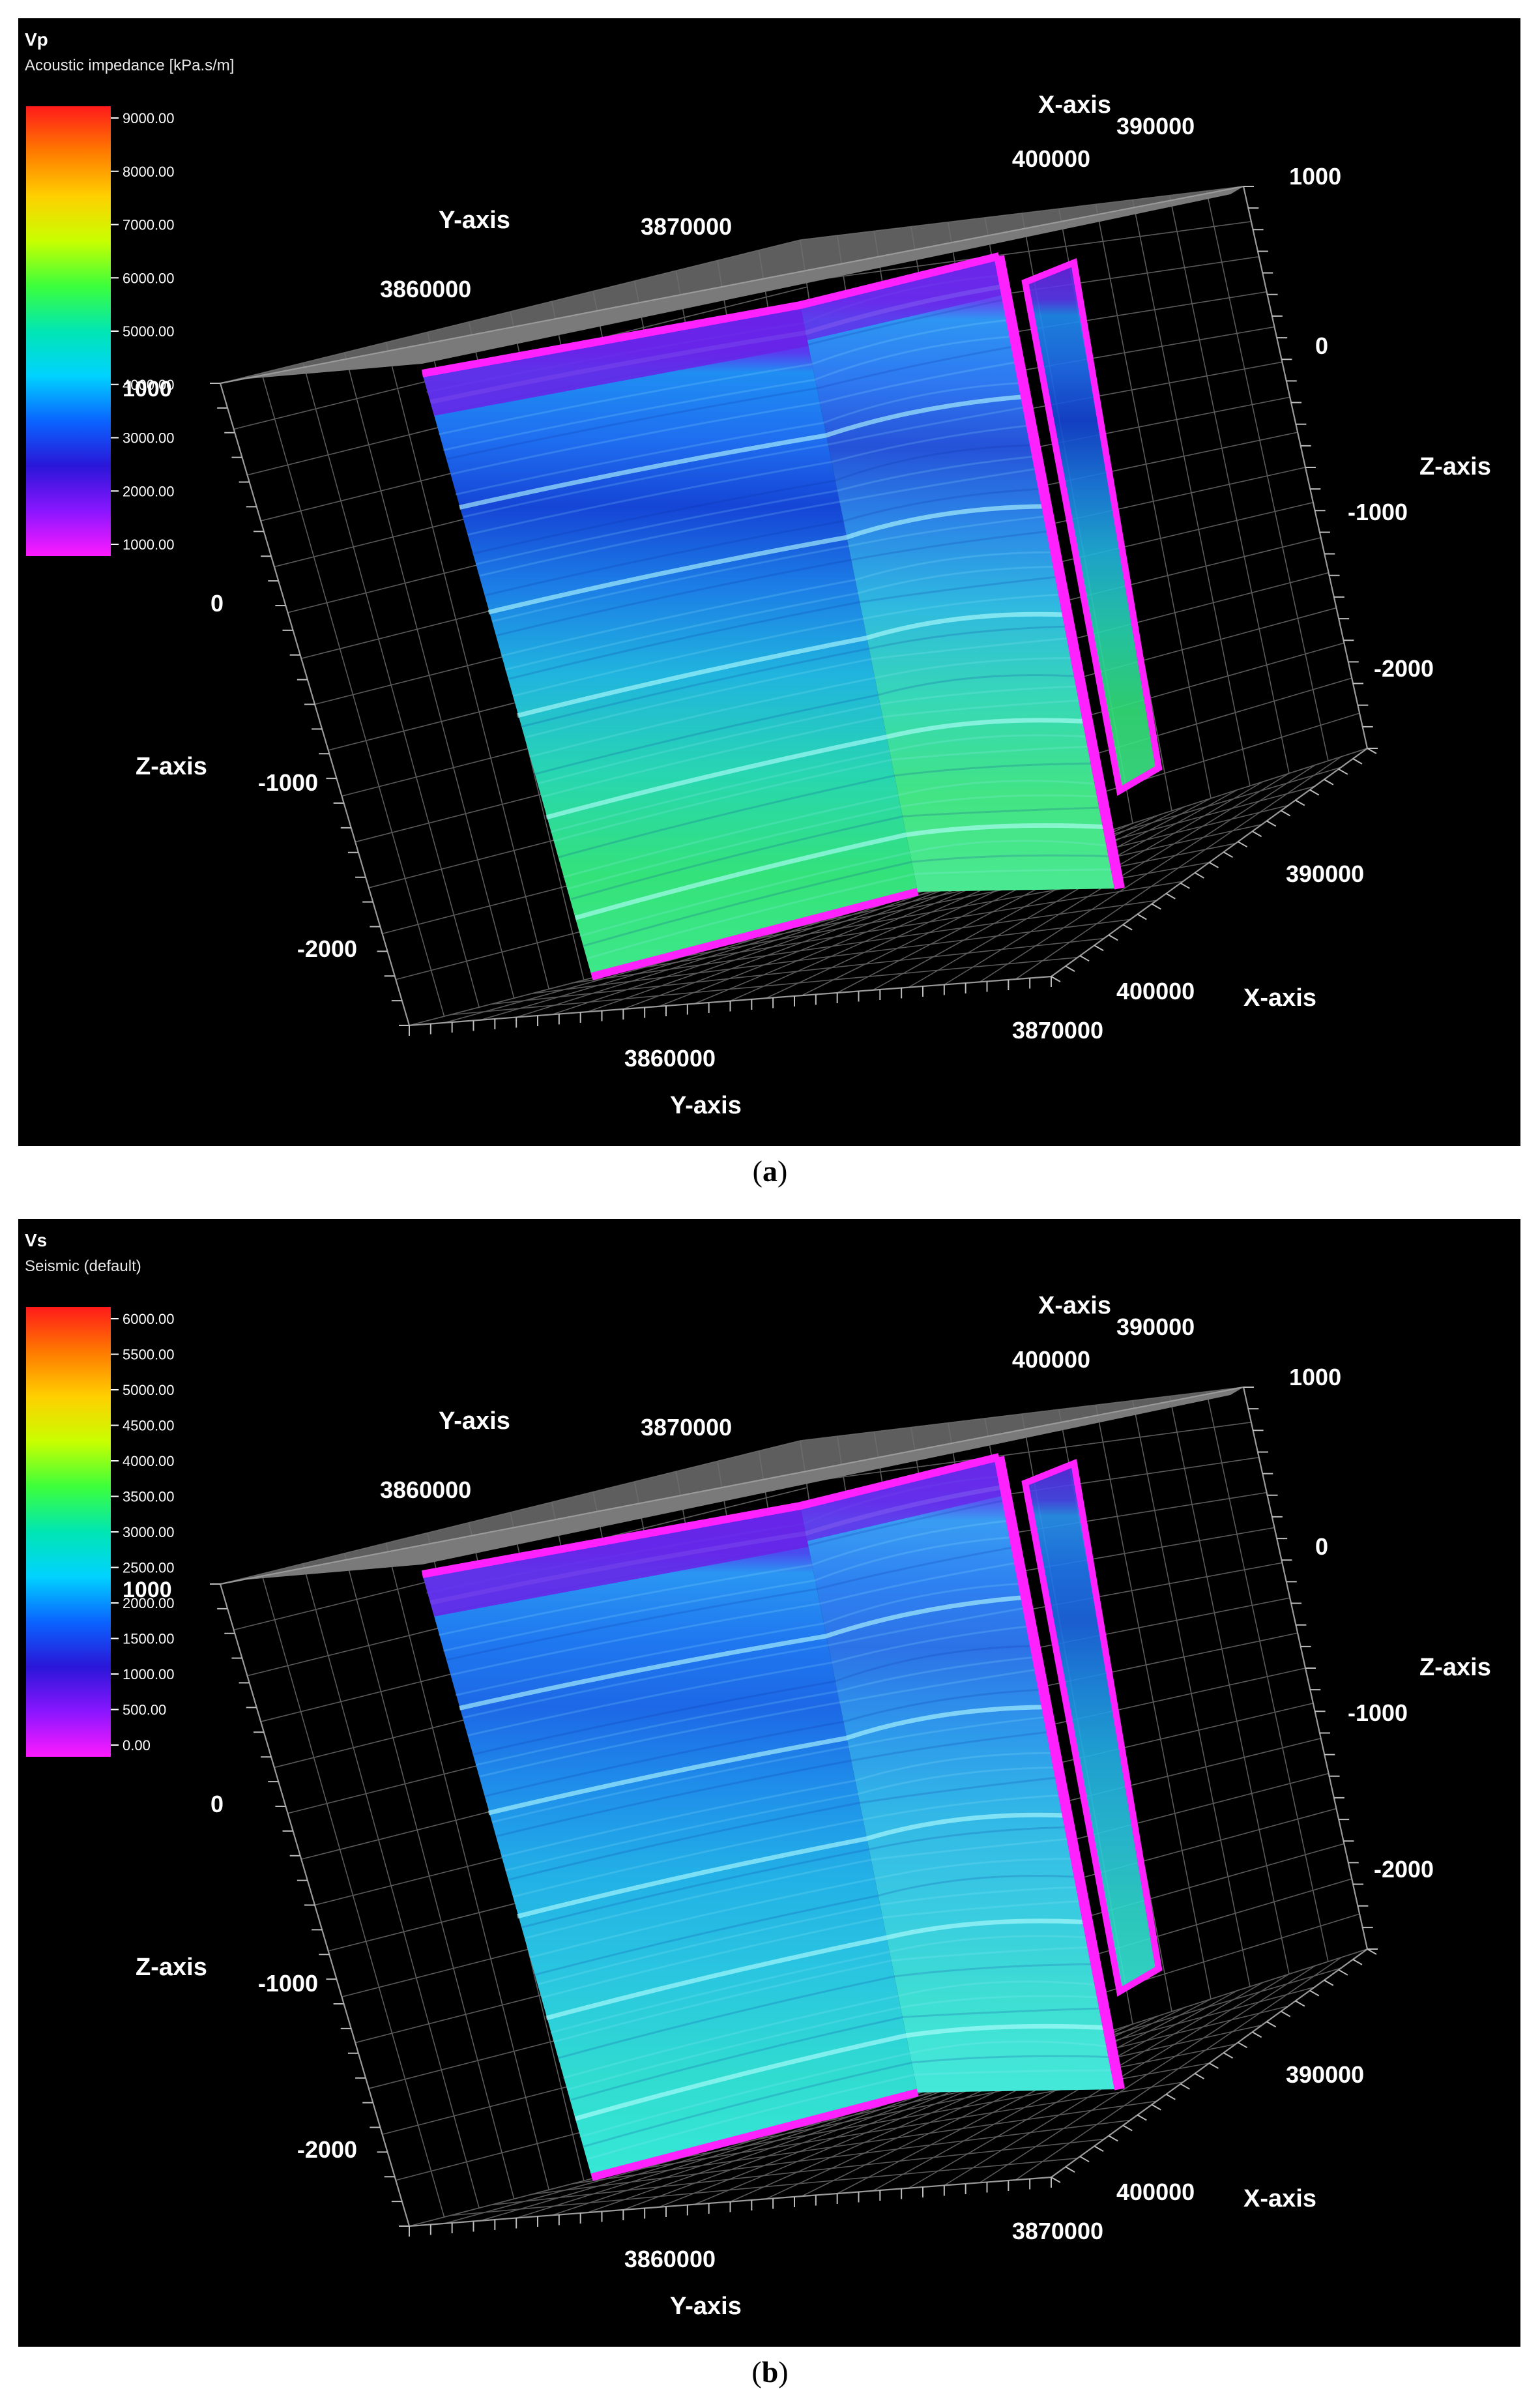 The height and width of the screenshot is (2408, 1540). What do you see at coordinates (770, 1171) in the screenshot?
I see `caption-a: (a)` at bounding box center [770, 1171].